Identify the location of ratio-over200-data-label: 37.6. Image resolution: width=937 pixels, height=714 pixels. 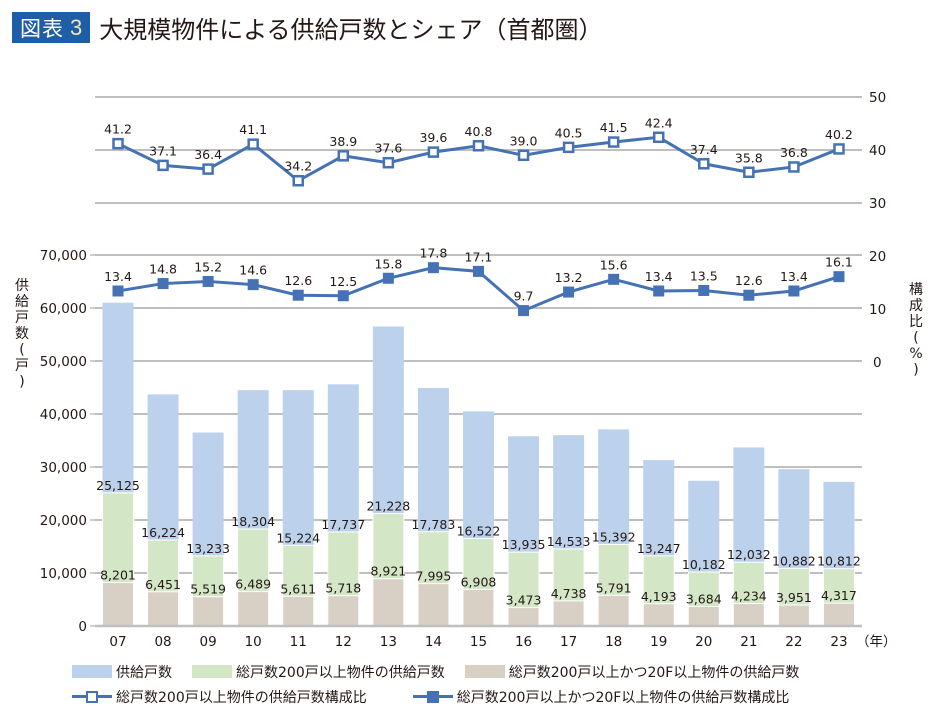
(388, 148).